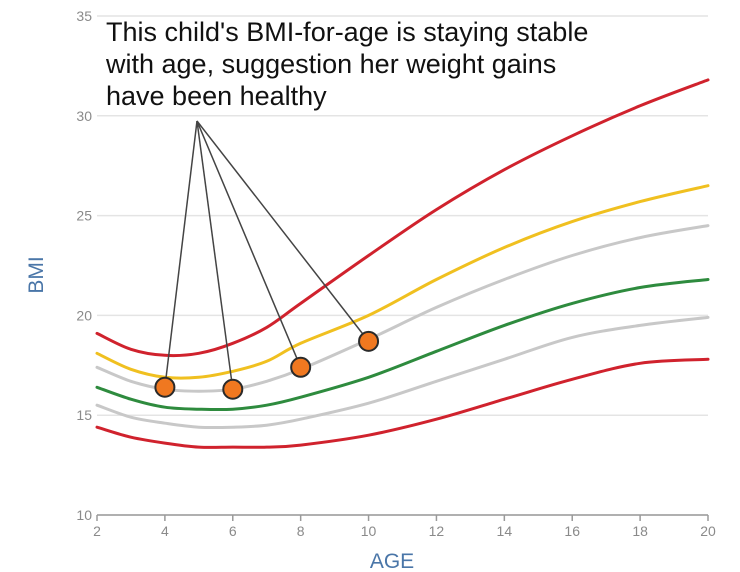  I want to click on x-tick-label: 2, so click(97, 531).